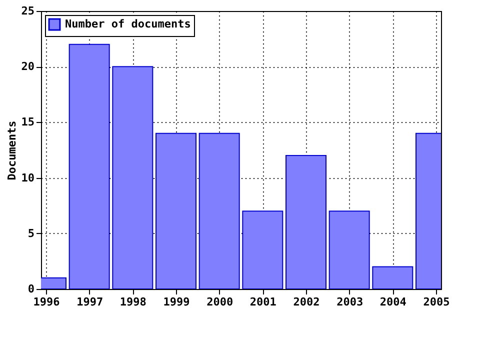 This screenshot has width=480, height=350. What do you see at coordinates (128, 24) in the screenshot?
I see `legend-label: Number of documents` at bounding box center [128, 24].